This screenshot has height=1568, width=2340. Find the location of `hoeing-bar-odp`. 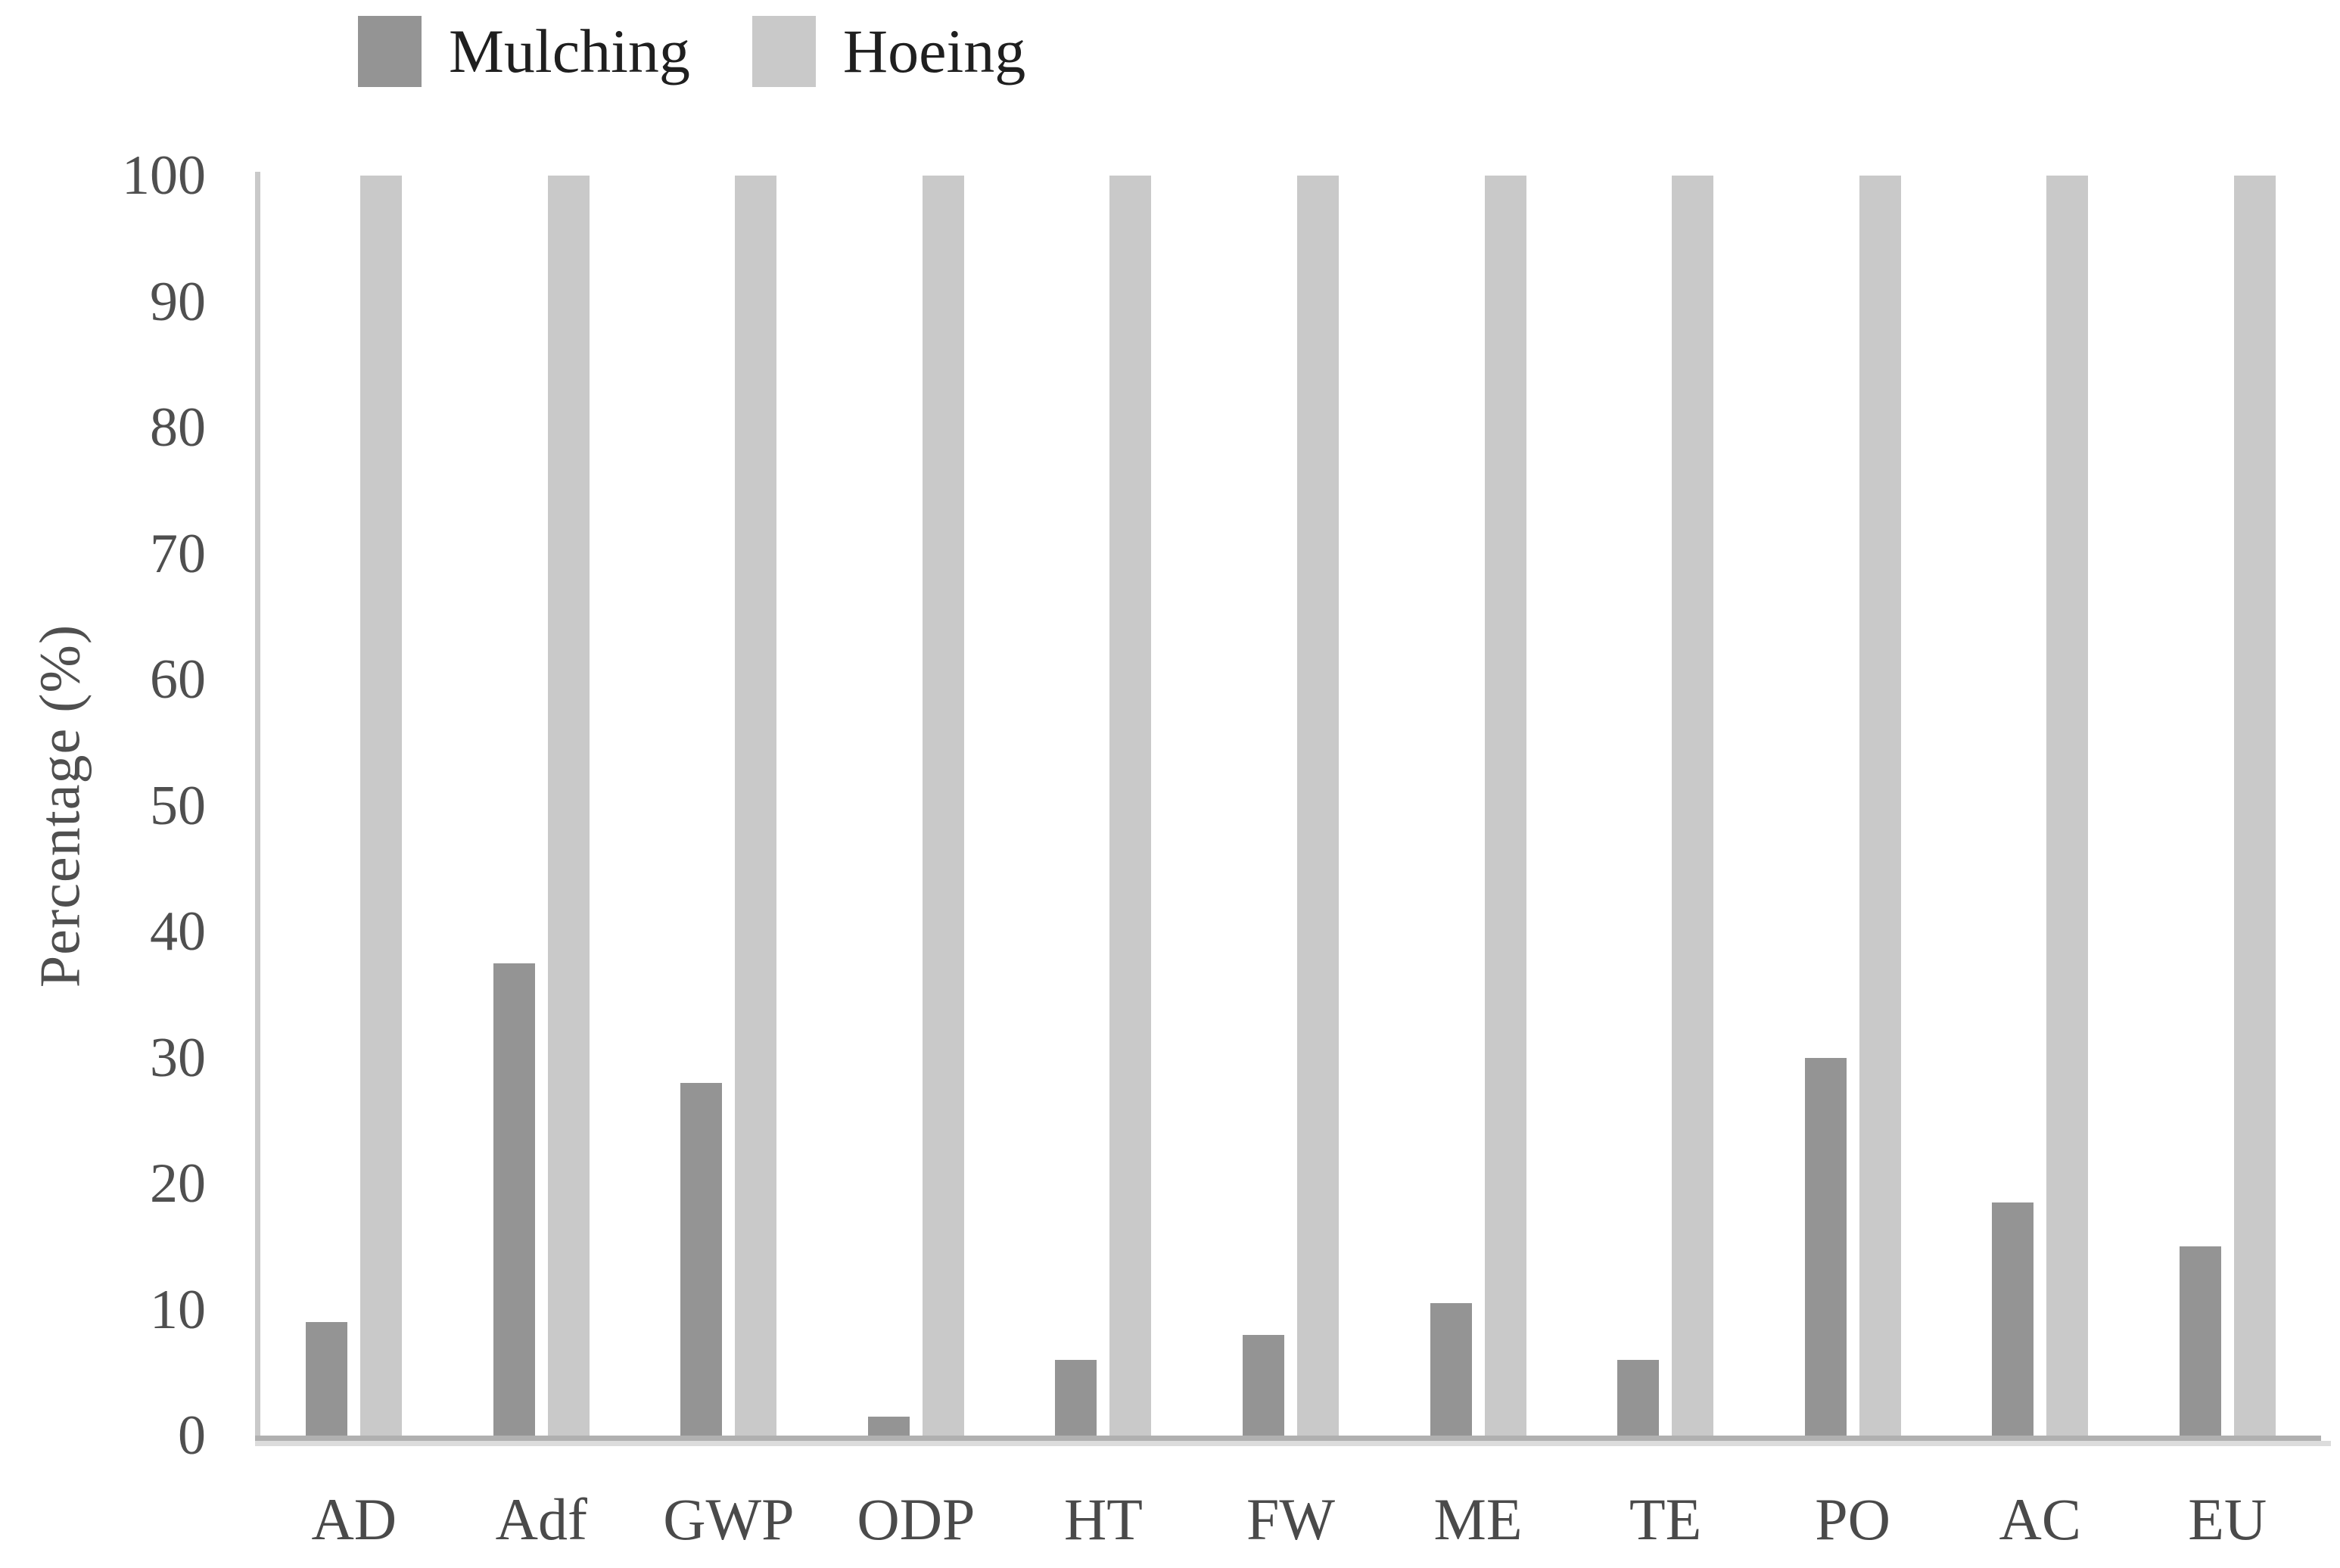

hoeing-bar-odp is located at coordinates (943, 806).